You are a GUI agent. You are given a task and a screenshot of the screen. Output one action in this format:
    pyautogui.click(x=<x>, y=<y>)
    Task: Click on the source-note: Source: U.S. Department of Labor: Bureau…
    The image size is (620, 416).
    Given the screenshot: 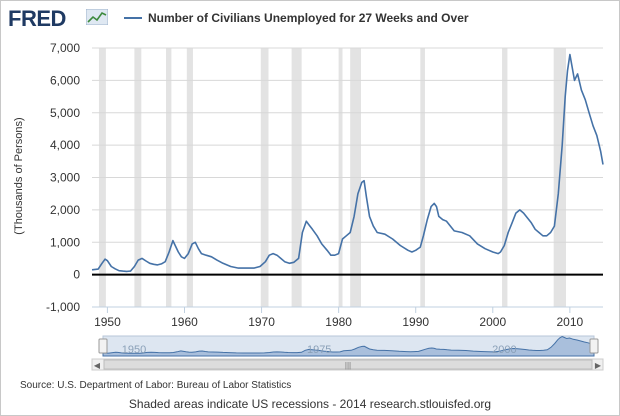 What is the action you would take?
    pyautogui.click(x=156, y=385)
    